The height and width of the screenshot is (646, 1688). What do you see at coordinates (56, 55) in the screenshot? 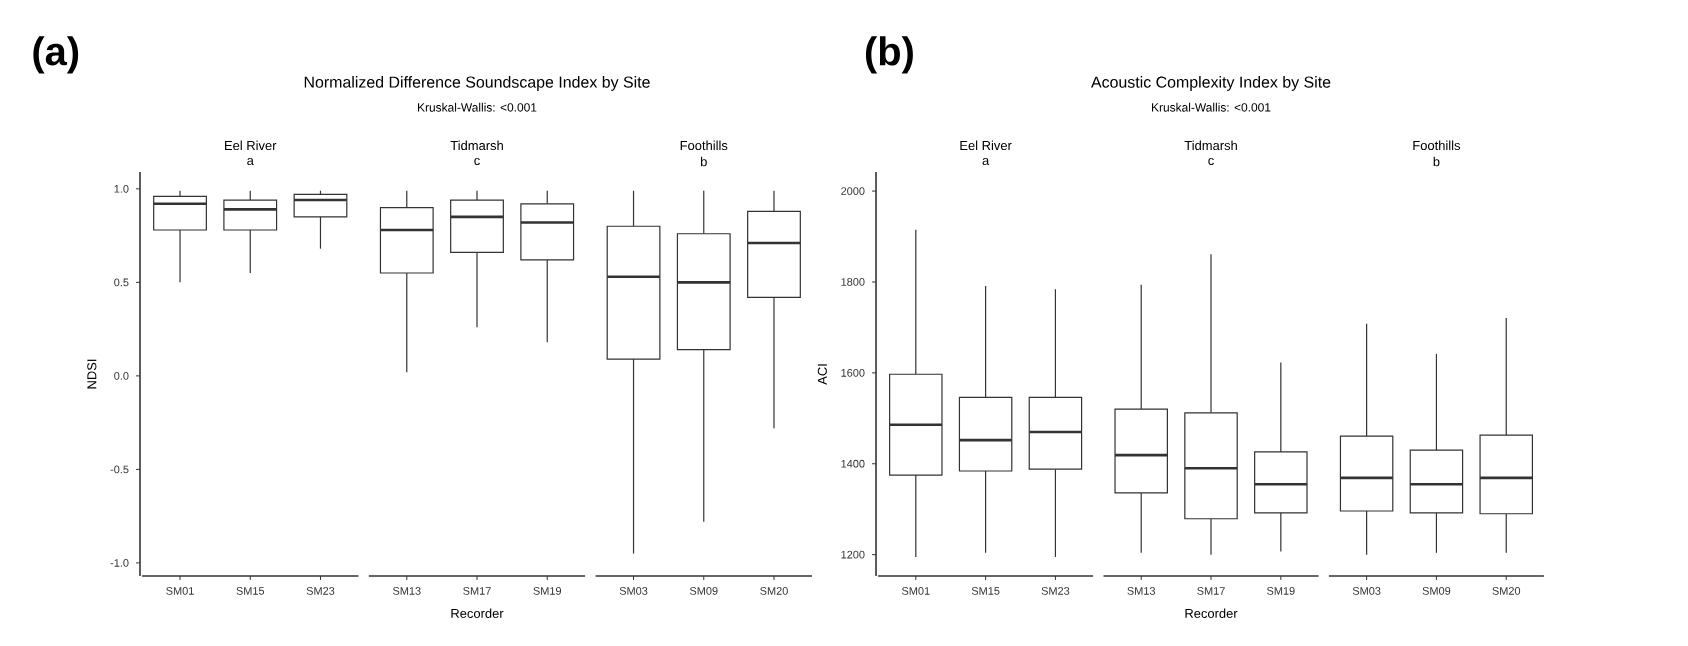
I see `text: (a)` at bounding box center [56, 55].